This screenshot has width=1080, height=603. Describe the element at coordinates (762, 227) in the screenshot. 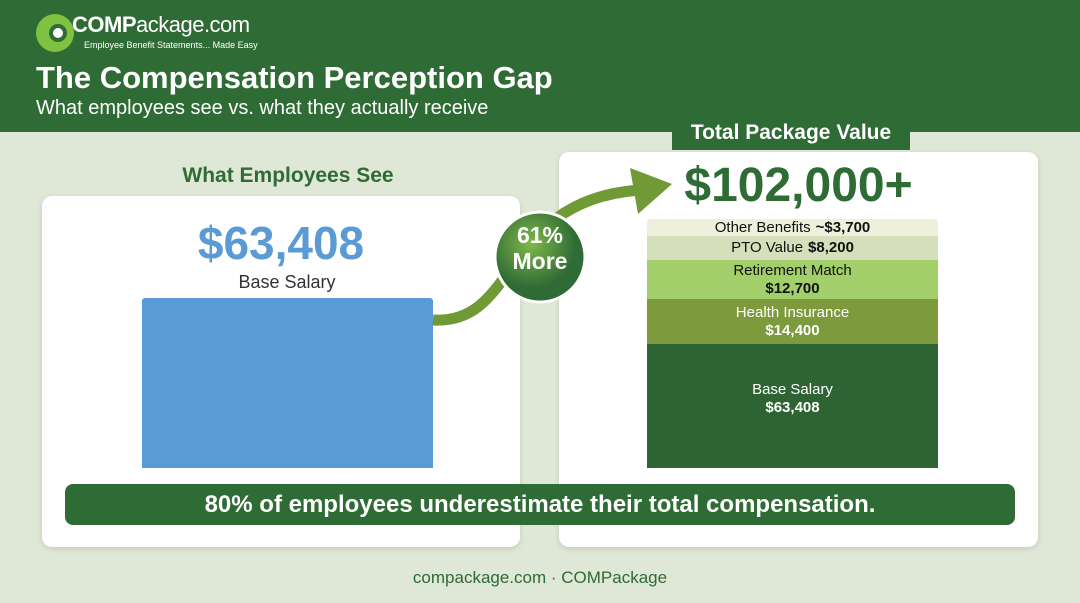

I see `segment-label: Other Benefits` at that location.